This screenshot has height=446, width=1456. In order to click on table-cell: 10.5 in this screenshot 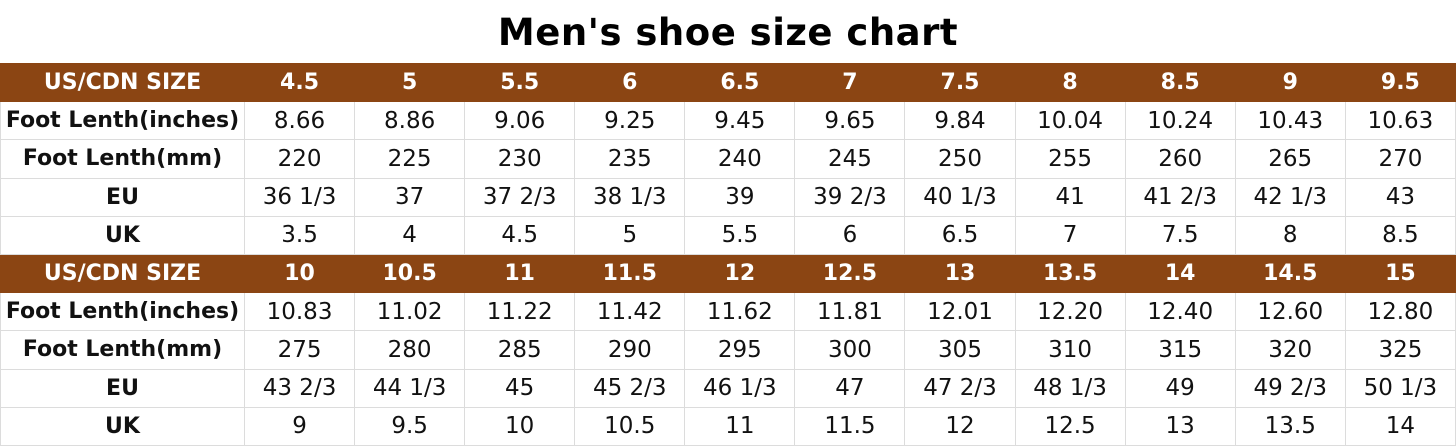, I will do `click(630, 426)`.